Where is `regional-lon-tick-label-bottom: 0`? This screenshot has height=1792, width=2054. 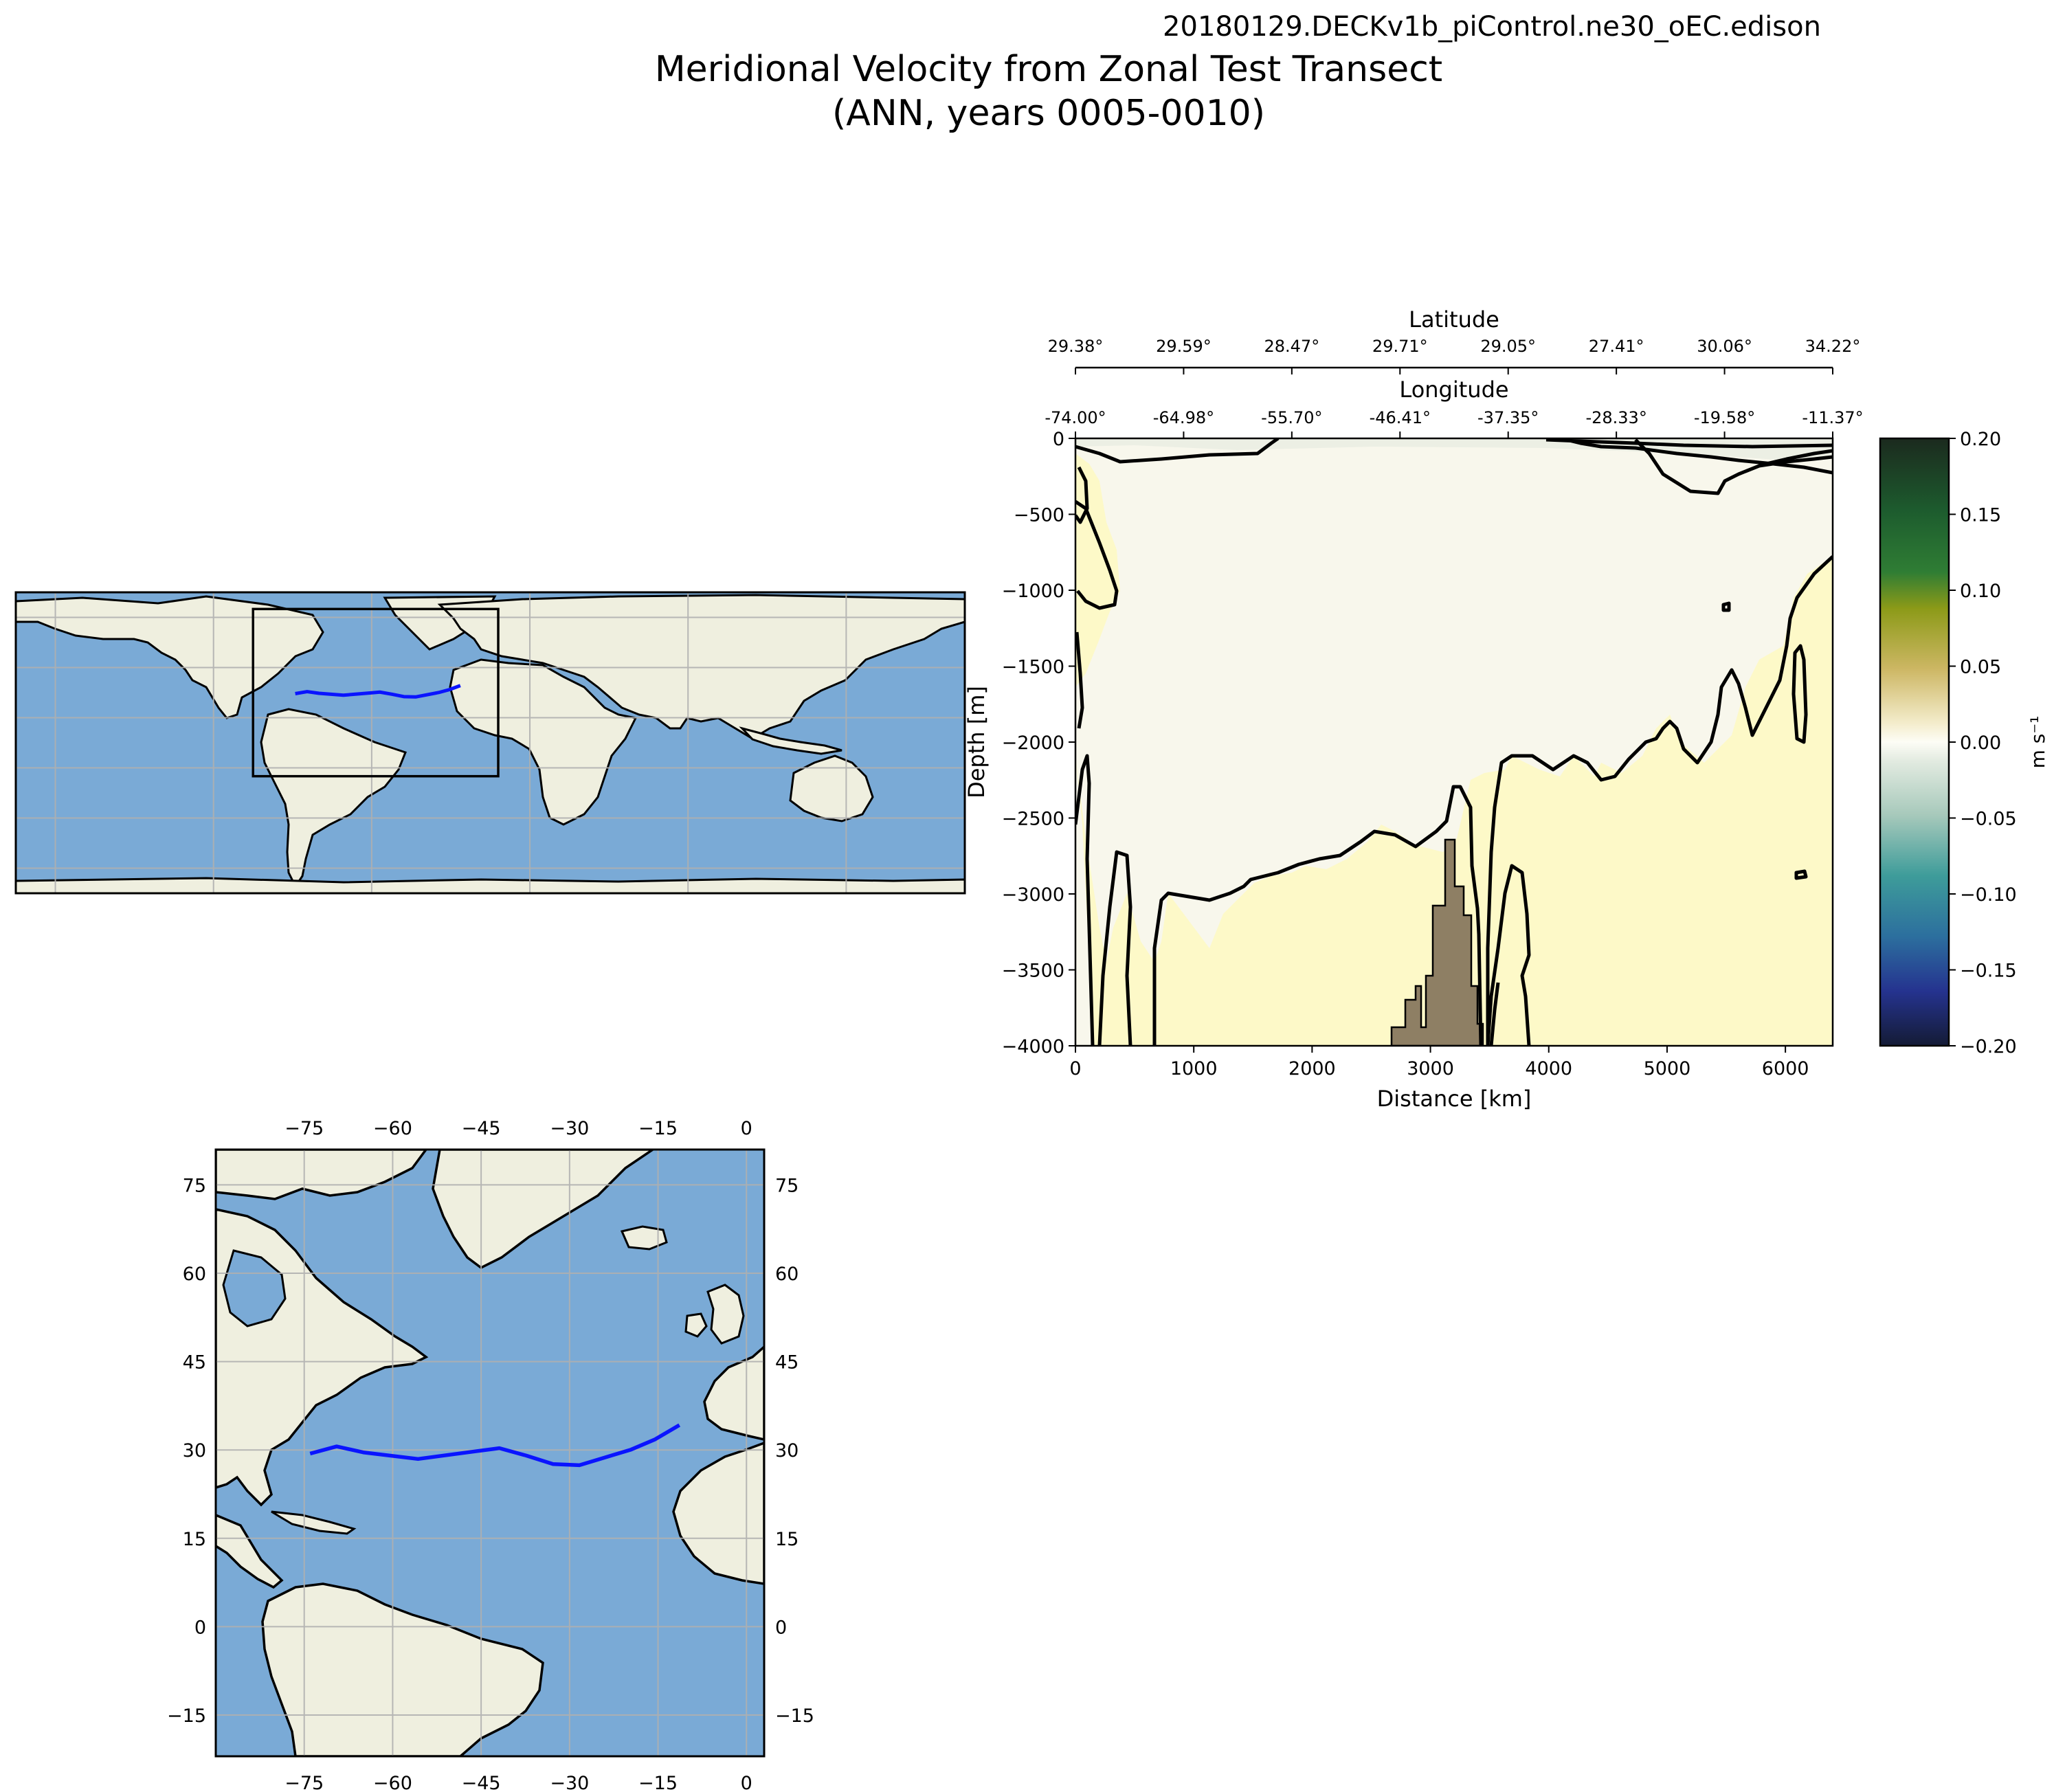
regional-lon-tick-label-bottom: 0 is located at coordinates (746, 1782).